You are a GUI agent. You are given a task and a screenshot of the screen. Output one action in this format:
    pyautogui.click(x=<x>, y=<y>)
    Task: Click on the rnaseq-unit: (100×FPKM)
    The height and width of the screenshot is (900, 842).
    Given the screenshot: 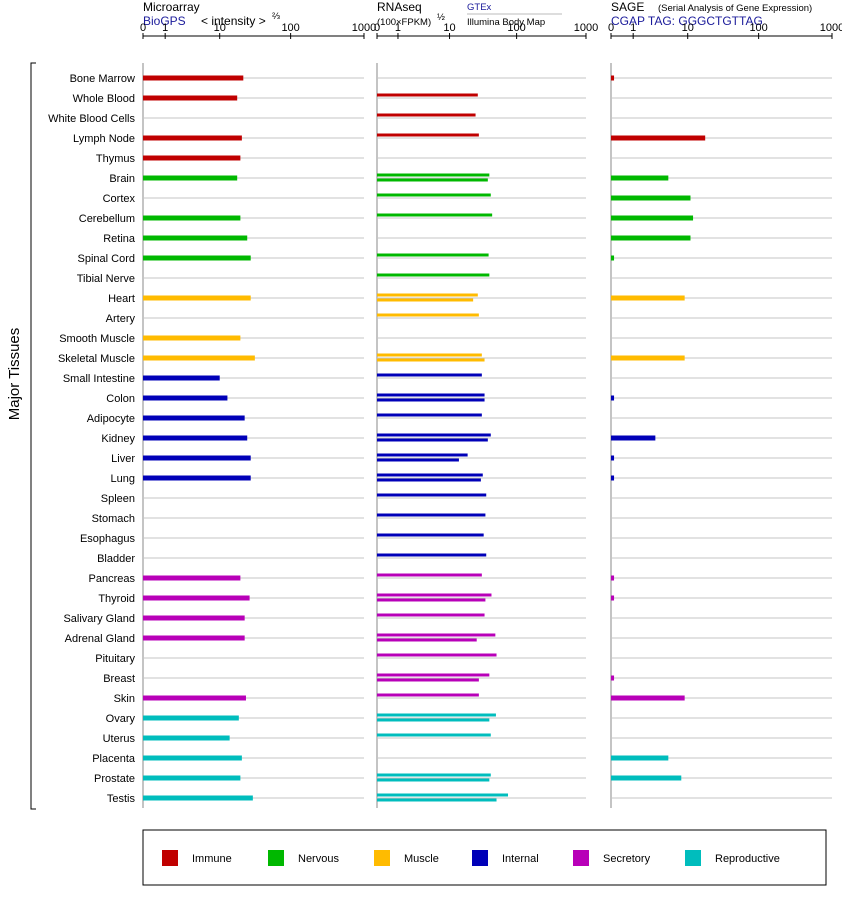 What is the action you would take?
    pyautogui.click(x=404, y=22)
    